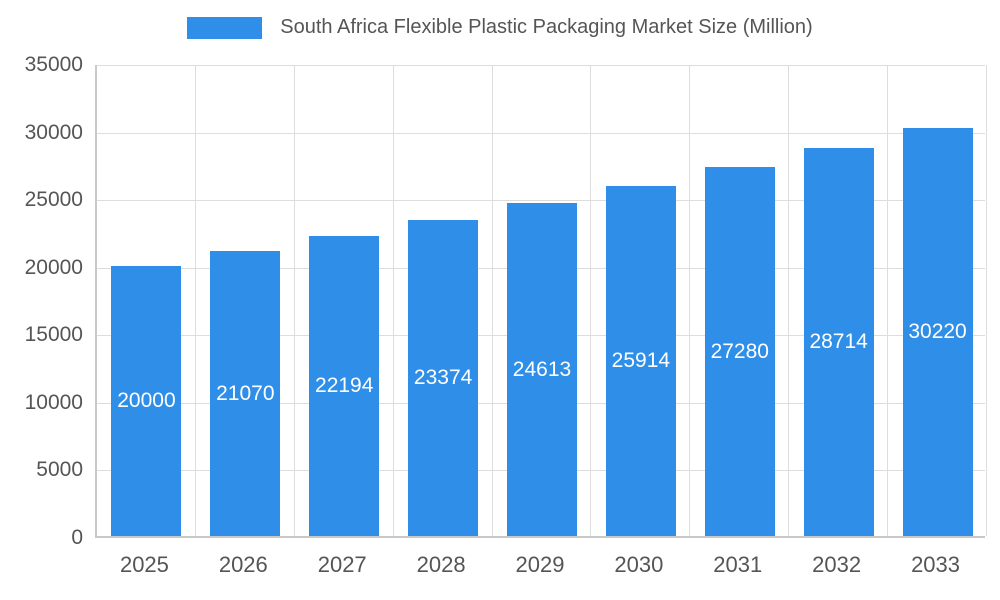 The width and height of the screenshot is (1000, 600). I want to click on x-tick-label: 2029, so click(540, 564).